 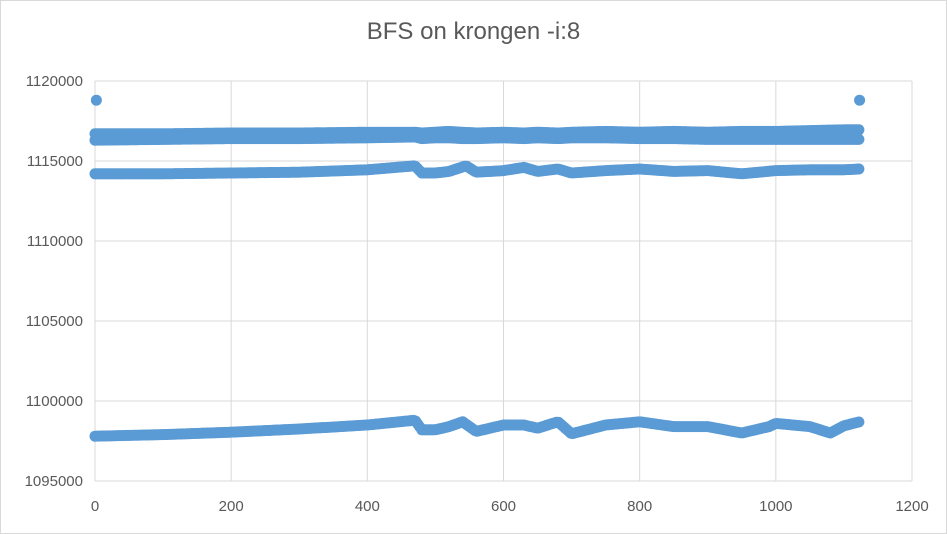 What do you see at coordinates (54, 321) in the screenshot?
I see `y-tick-label: 1105000` at bounding box center [54, 321].